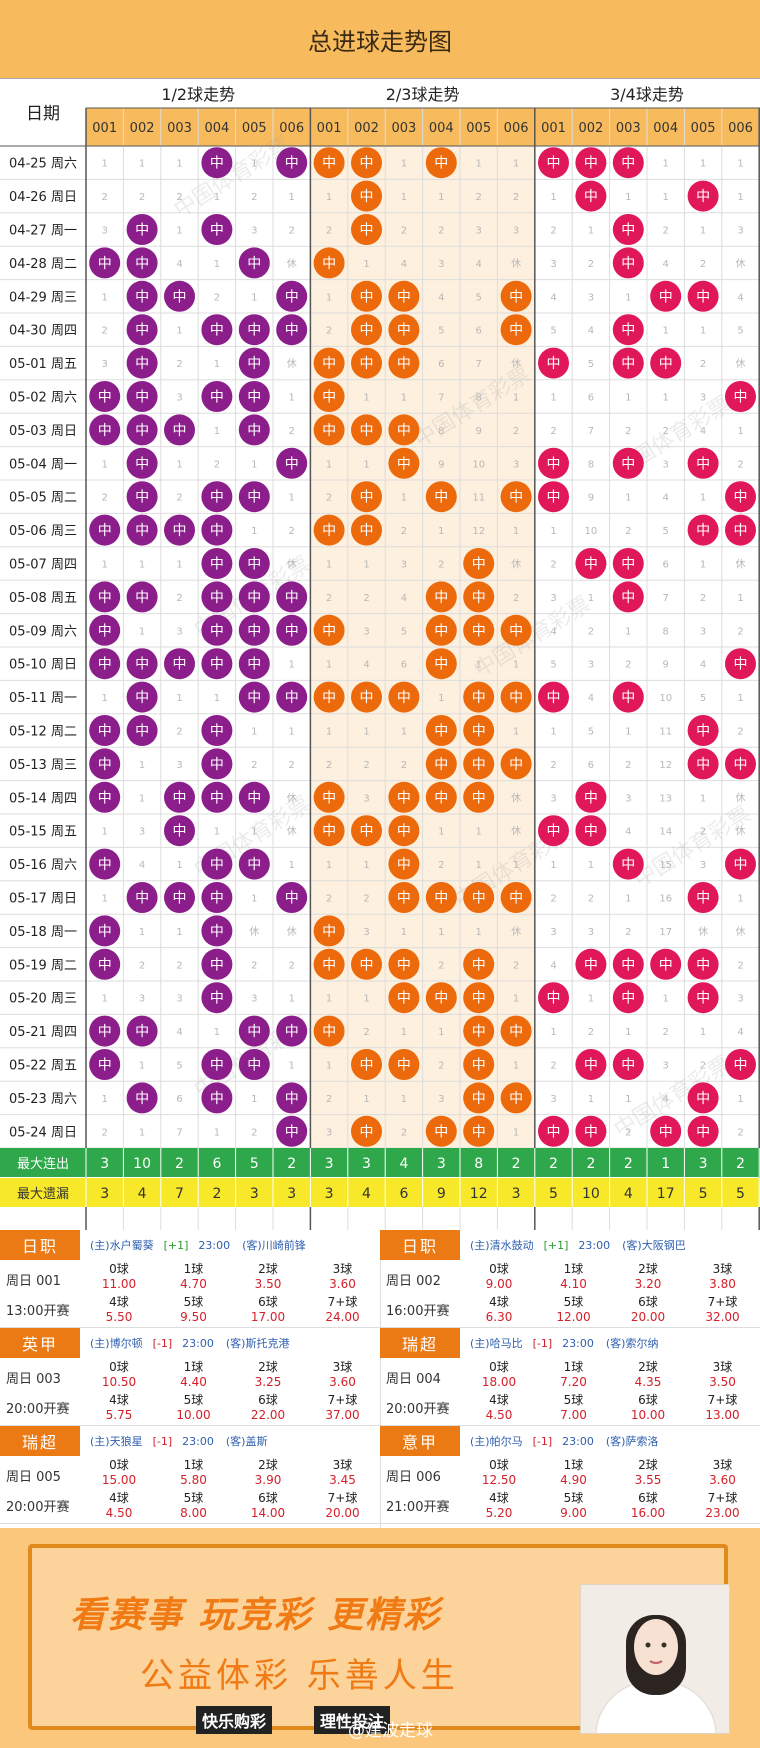  Describe the element at coordinates (380, 1192) in the screenshot. I see `max-miss-row` at that location.